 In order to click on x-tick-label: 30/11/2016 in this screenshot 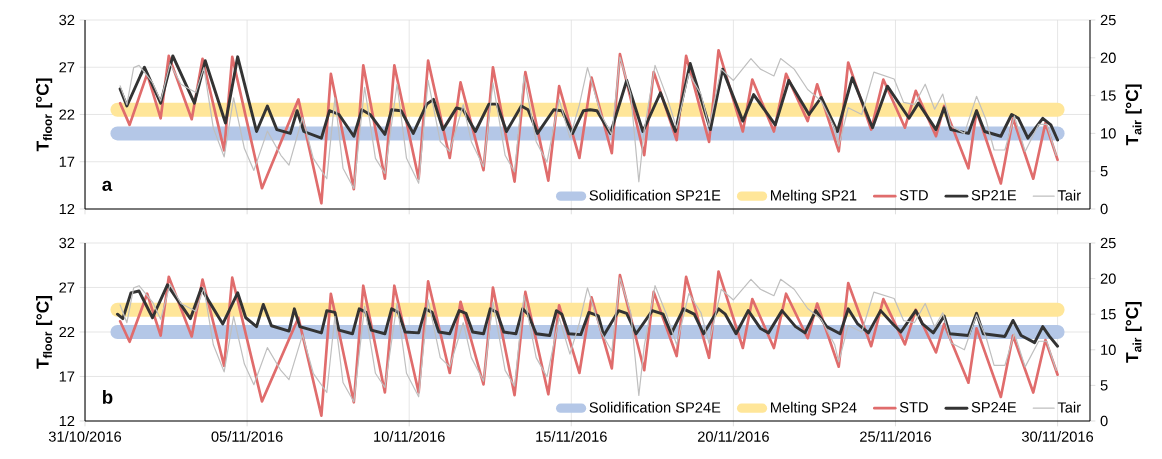, I will do `click(1057, 436)`.